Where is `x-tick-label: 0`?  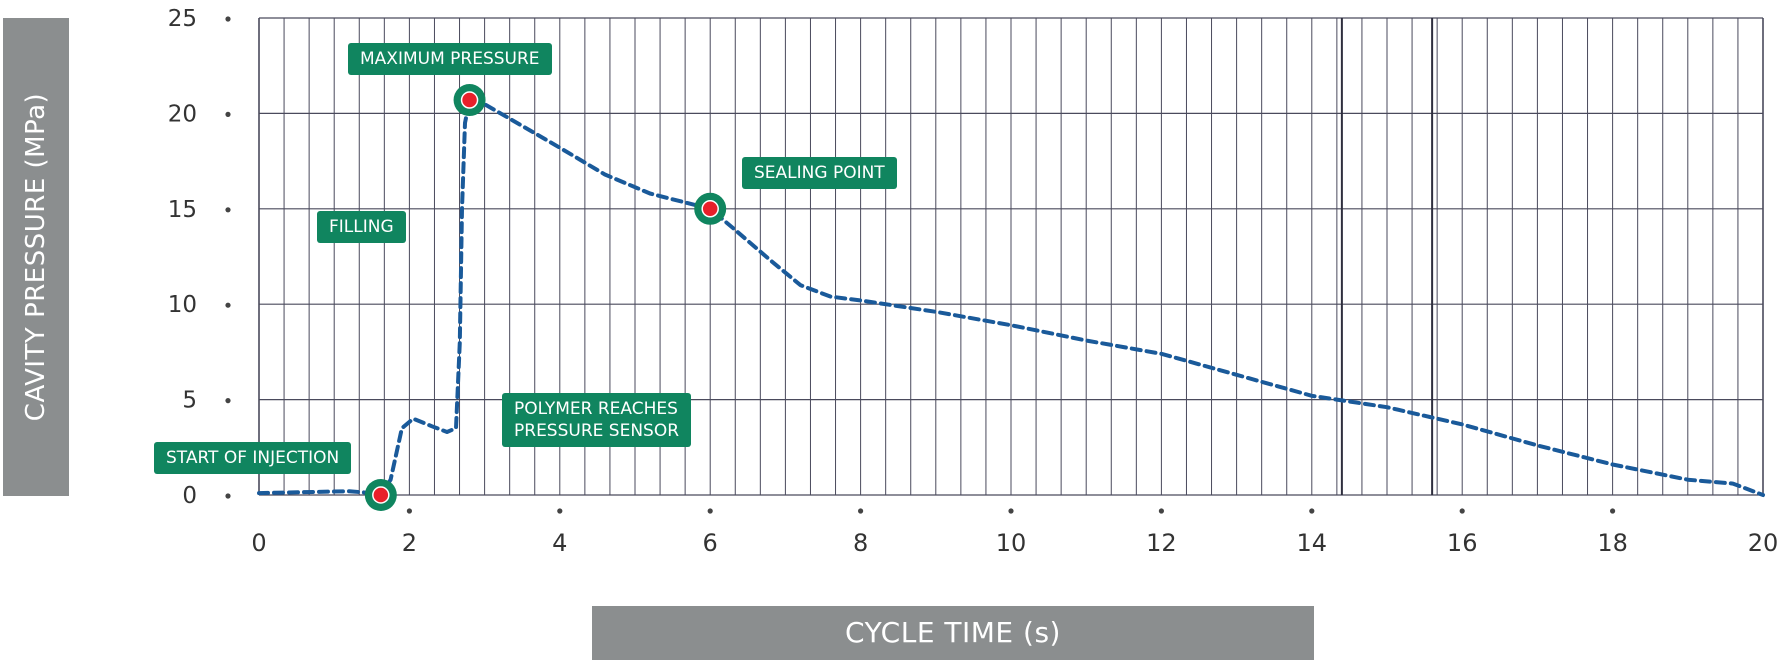
x-tick-label: 0 is located at coordinates (258, 543).